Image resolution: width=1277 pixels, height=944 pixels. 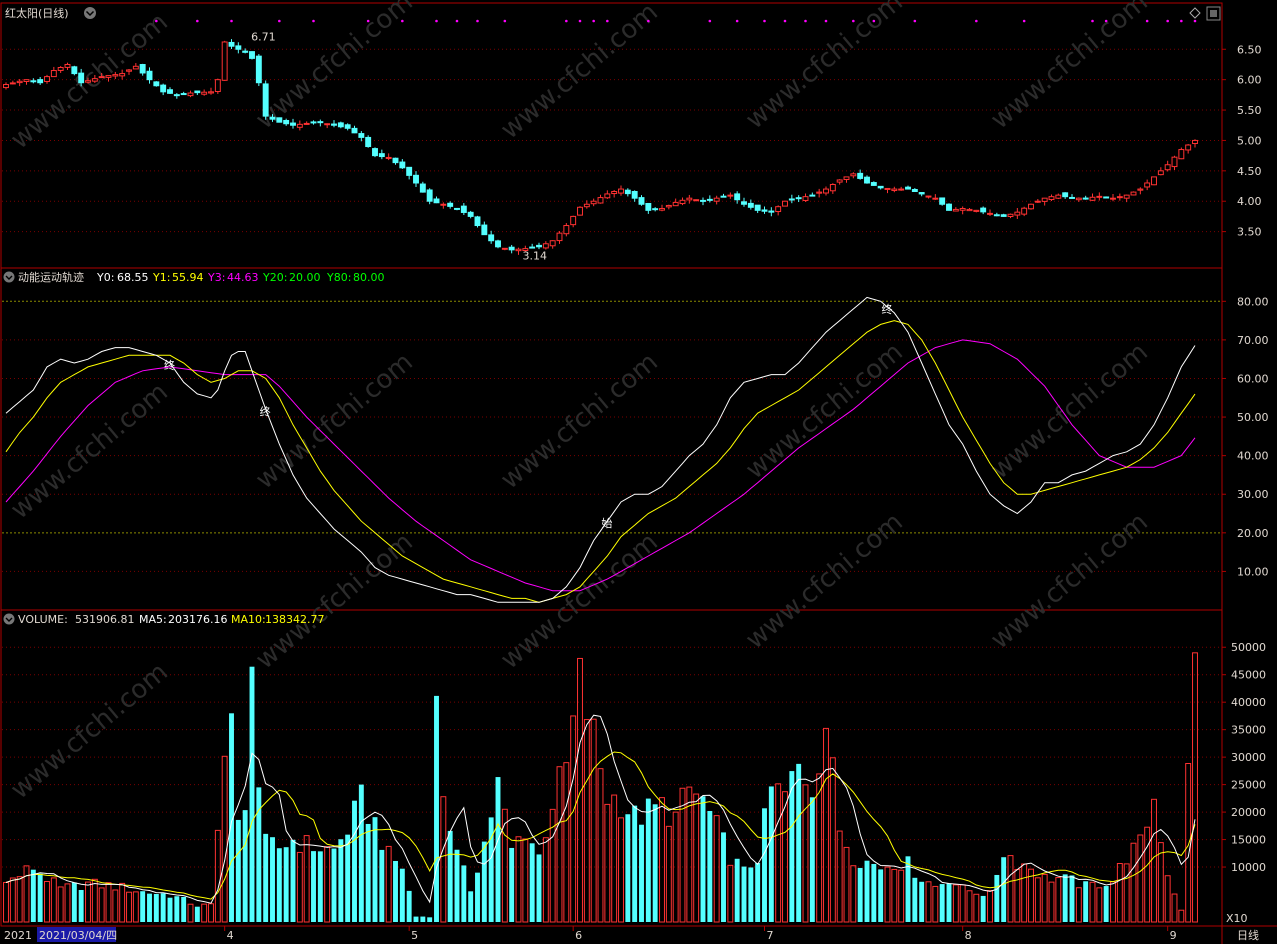 What do you see at coordinates (90, 13) in the screenshot?
I see `chevron-down-icon` at bounding box center [90, 13].